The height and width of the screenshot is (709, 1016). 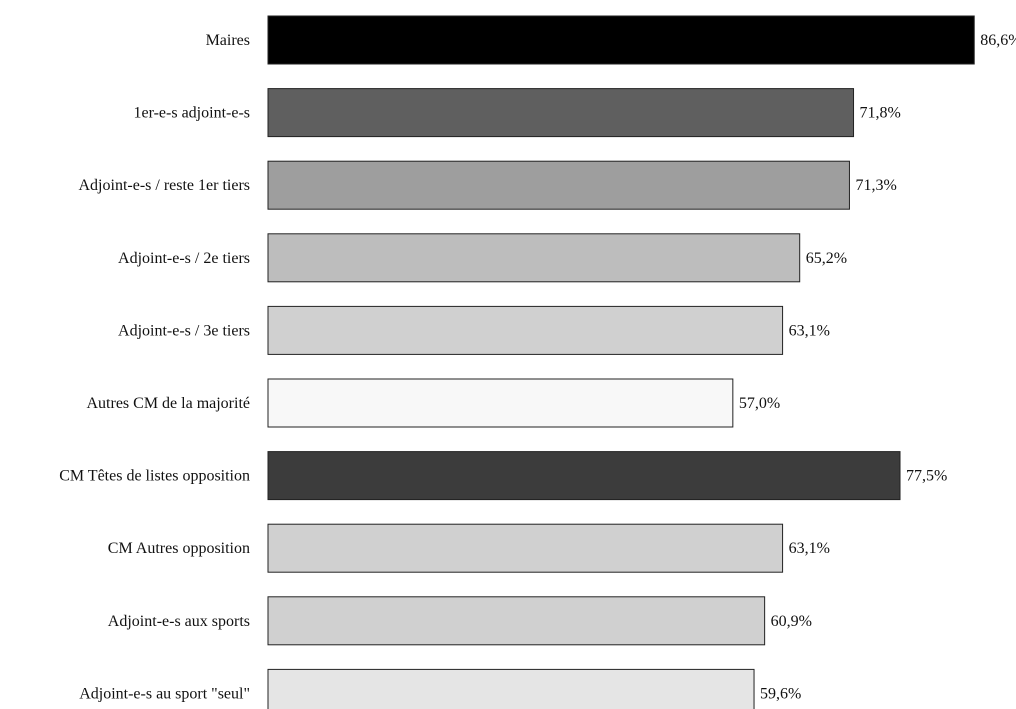 What do you see at coordinates (880, 113) in the screenshot?
I see `value-label: 71,8%` at bounding box center [880, 113].